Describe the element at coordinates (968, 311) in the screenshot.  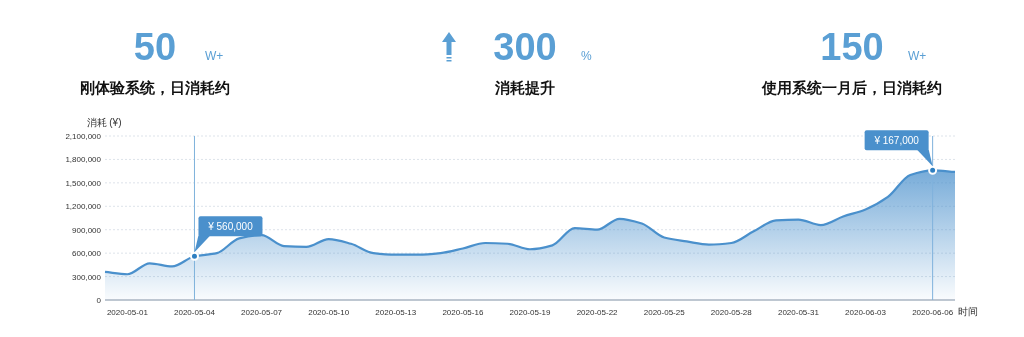
I see `x-axis-title: 时间` at that location.